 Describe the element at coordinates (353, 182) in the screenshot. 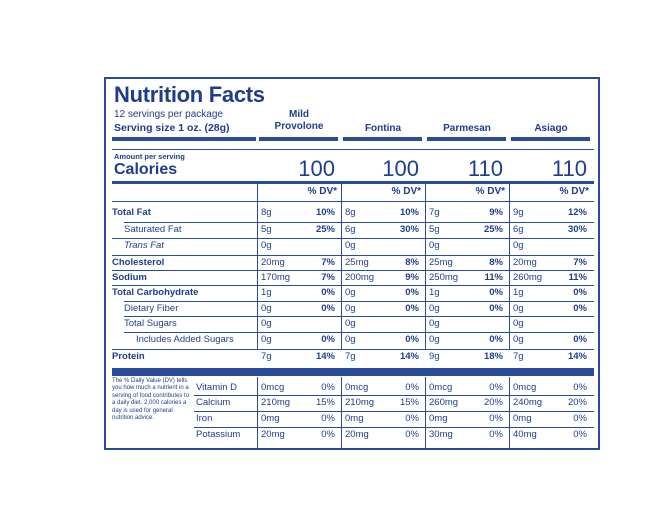

I see `calories-bottom-rule` at that location.